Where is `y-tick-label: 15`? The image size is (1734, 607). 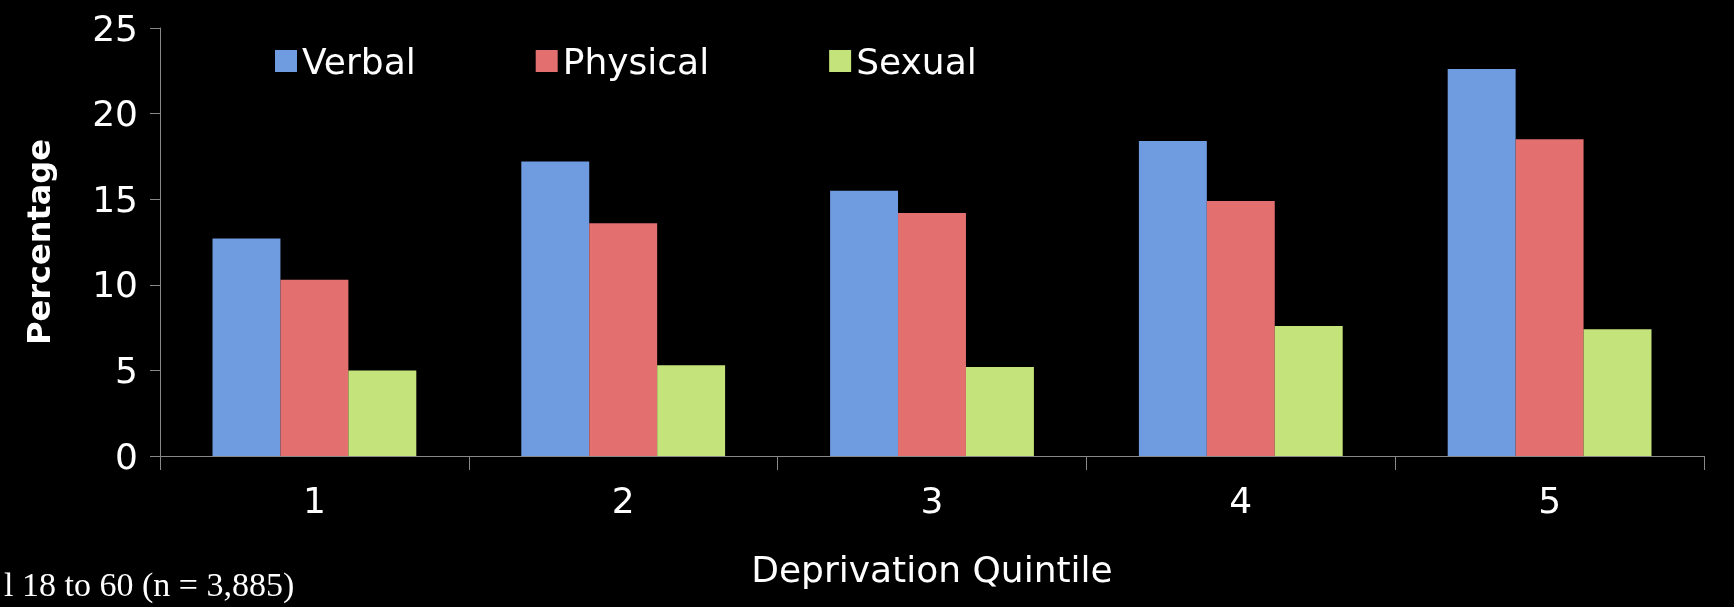
y-tick-label: 15 is located at coordinates (115, 199).